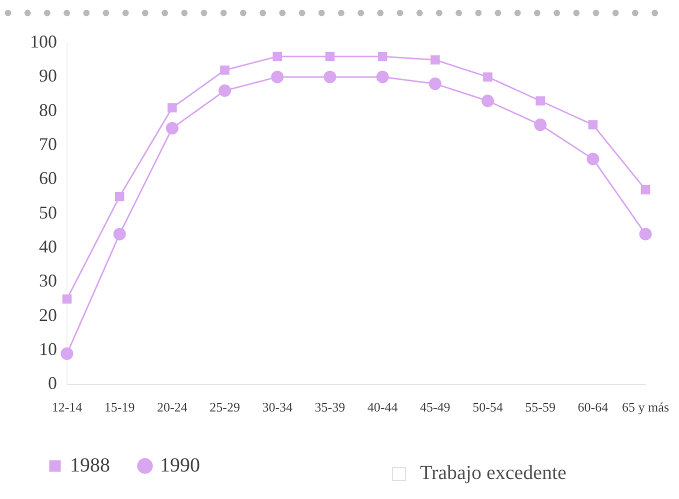  Describe the element at coordinates (435, 407) in the screenshot. I see `x-tick-label: 45-49` at that location.